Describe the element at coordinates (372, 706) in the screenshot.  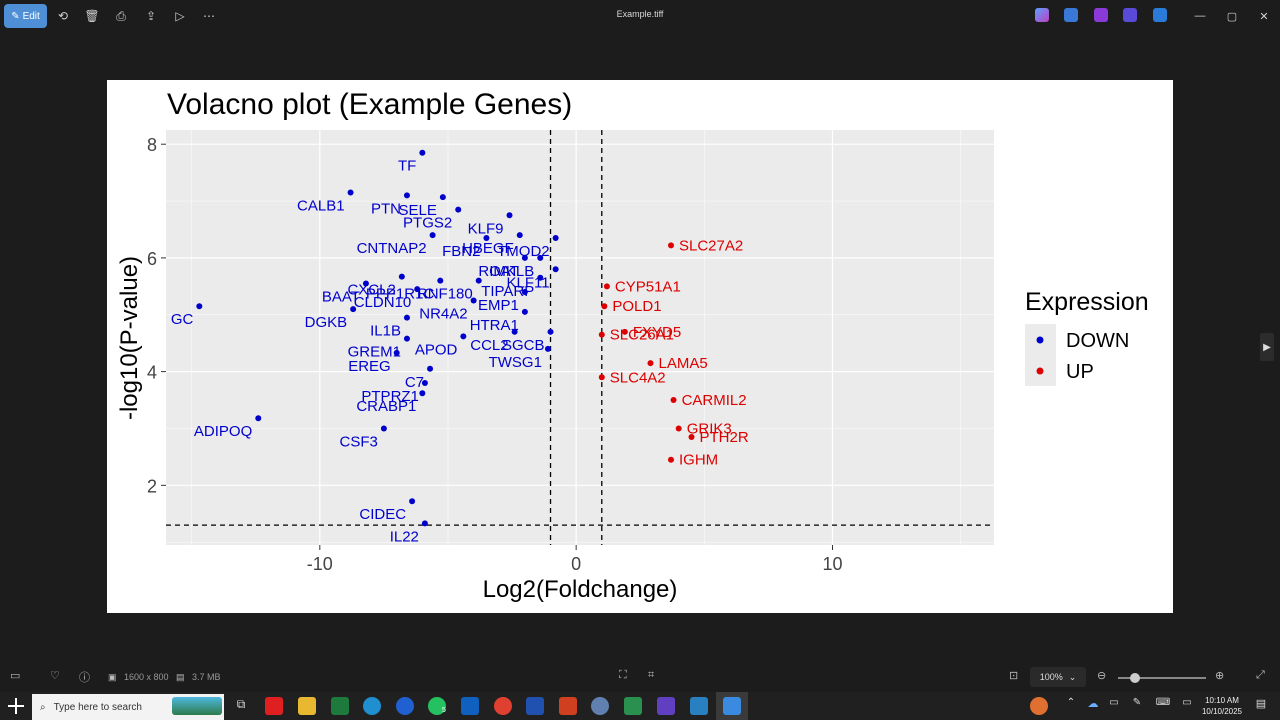
I see `edge-icon` at that location.